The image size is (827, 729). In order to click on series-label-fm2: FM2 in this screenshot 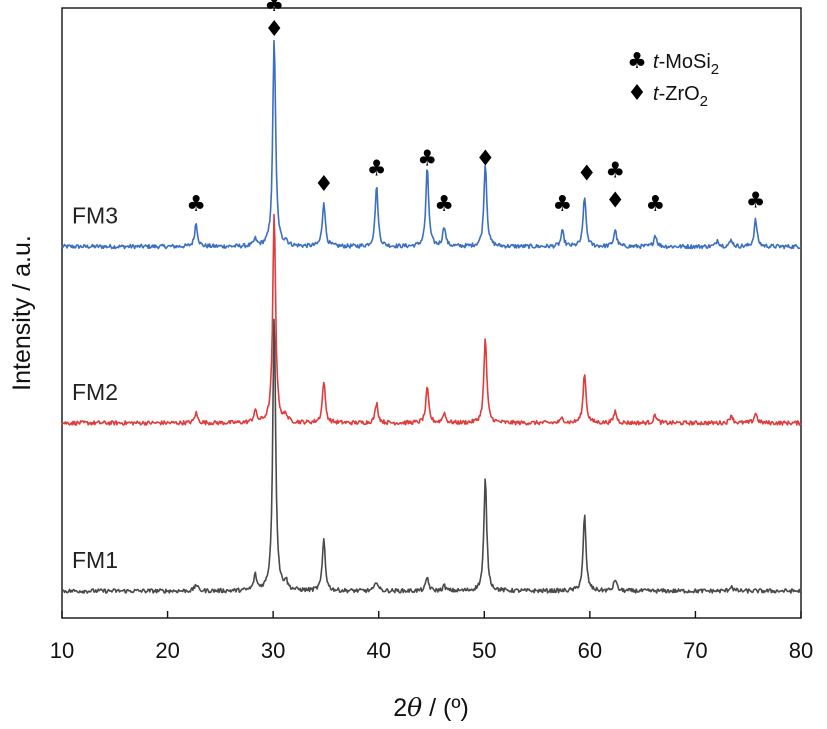, I will do `click(95, 392)`.